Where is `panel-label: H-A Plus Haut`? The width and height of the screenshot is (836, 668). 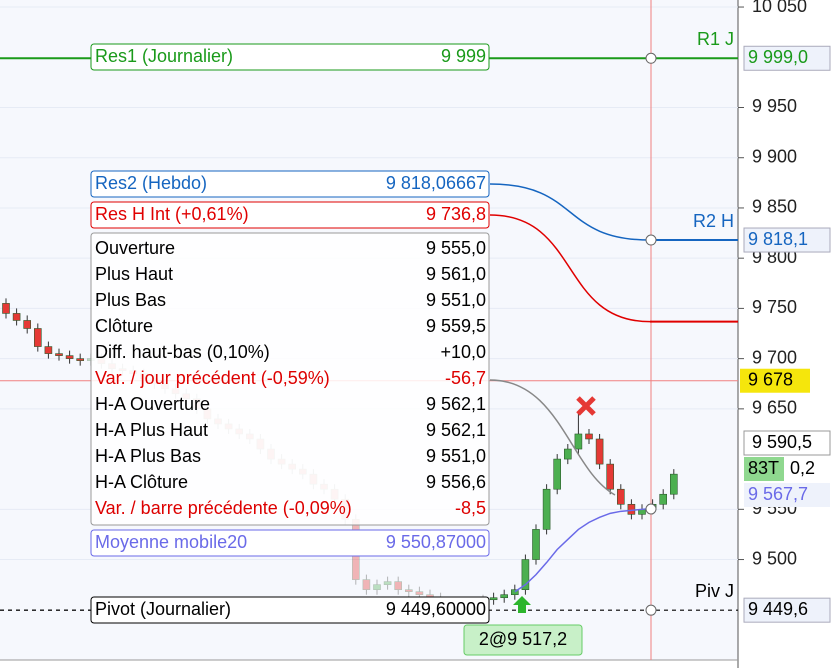 panel-label: H-A Plus Haut is located at coordinates (151, 430).